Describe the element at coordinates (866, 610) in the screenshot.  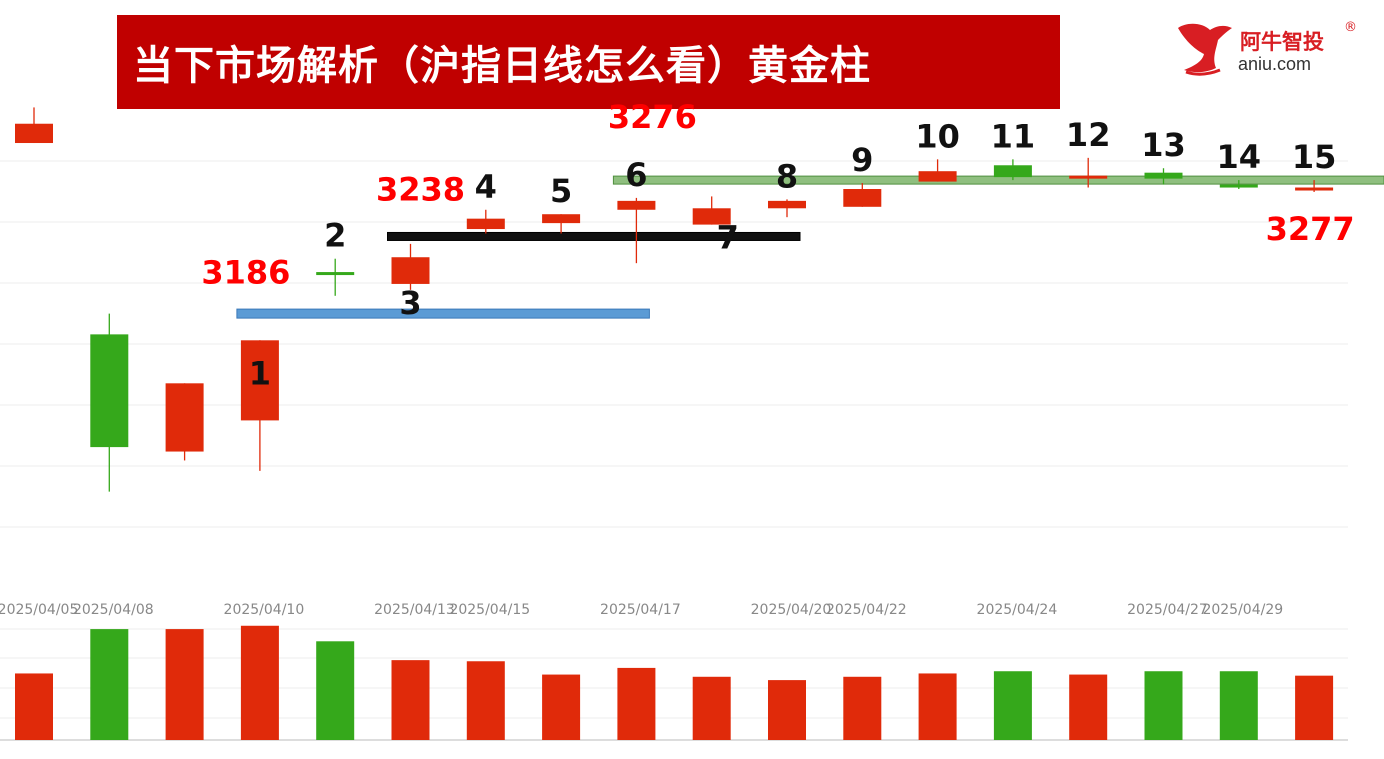
I see `x-tick-label: 2025/04/22` at that location.